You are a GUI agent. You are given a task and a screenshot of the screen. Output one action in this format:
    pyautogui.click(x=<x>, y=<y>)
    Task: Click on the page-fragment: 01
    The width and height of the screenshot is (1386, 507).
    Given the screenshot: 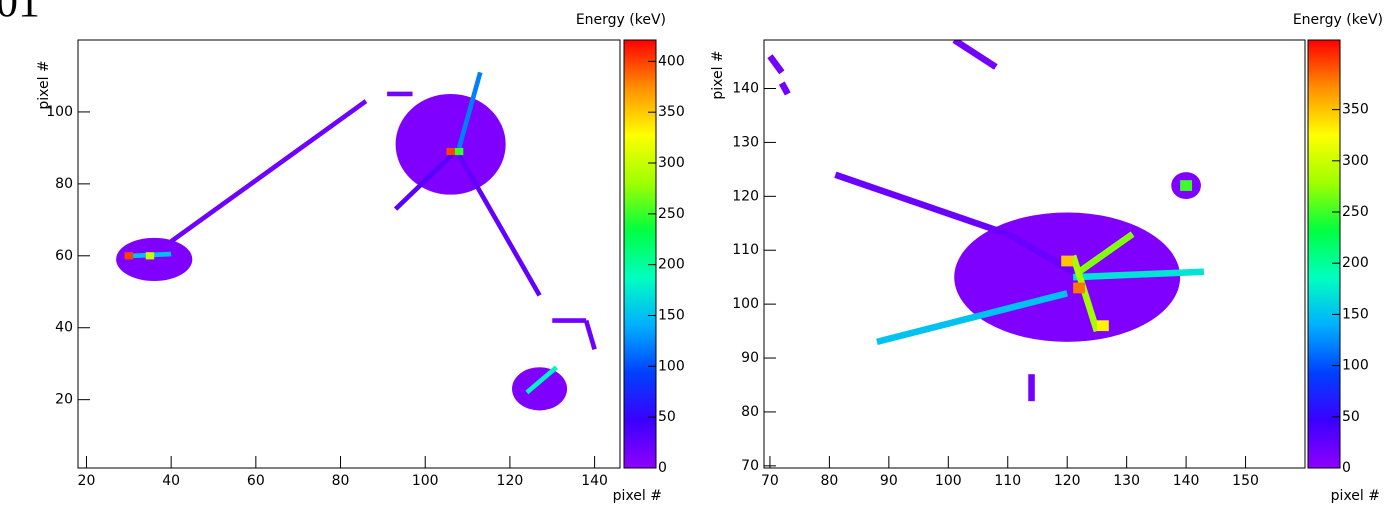 What is the action you would take?
    pyautogui.click(x=20, y=13)
    